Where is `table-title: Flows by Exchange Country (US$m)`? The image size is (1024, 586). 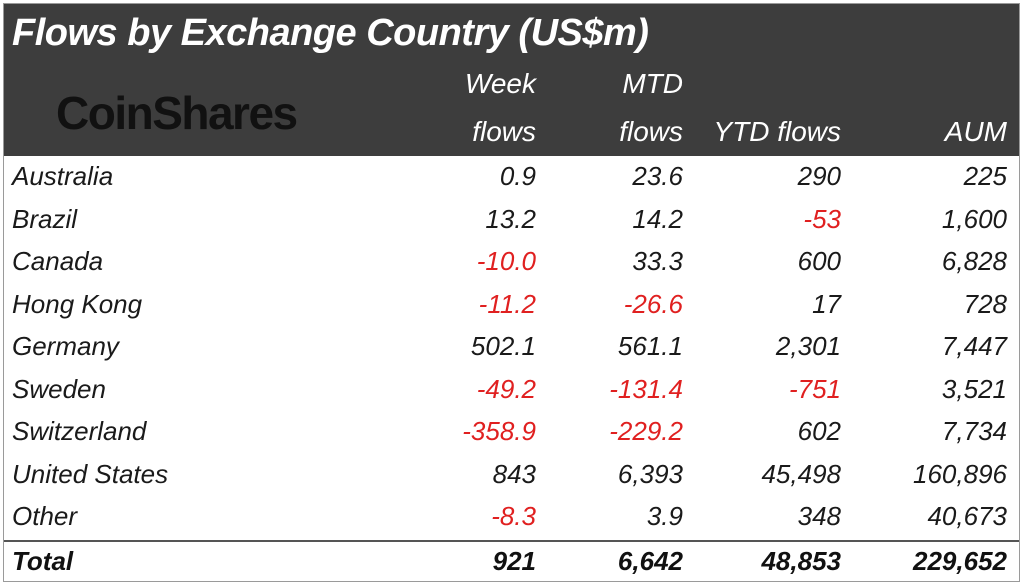 table-title: Flows by Exchange Country (US$m) is located at coordinates (330, 33).